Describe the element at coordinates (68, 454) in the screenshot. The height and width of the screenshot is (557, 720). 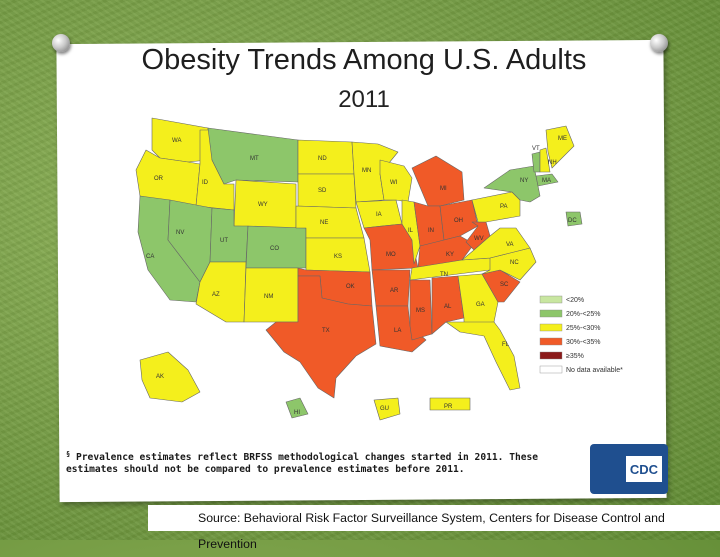
I see `footnote-marker: §` at that location.